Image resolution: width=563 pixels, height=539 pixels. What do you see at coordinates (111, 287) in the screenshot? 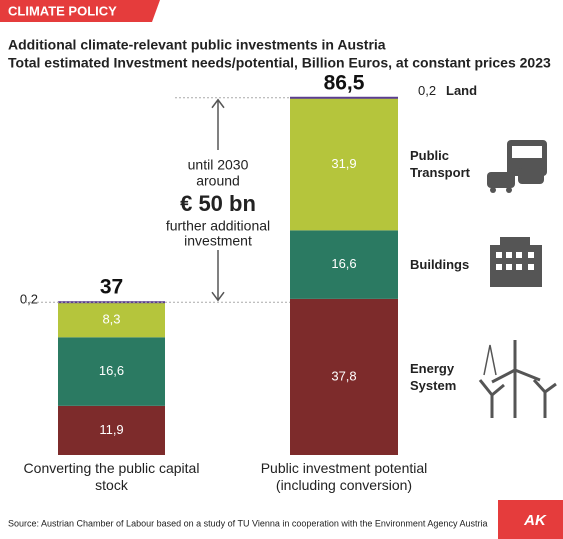
I see `total-label: 37` at bounding box center [111, 287].